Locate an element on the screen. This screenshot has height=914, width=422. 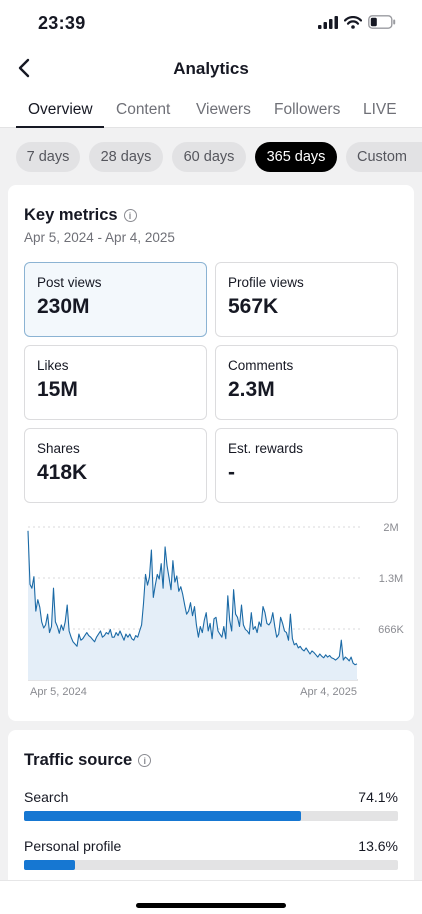
metric-card-profile-views: Profile views 567K is located at coordinates (306, 299).